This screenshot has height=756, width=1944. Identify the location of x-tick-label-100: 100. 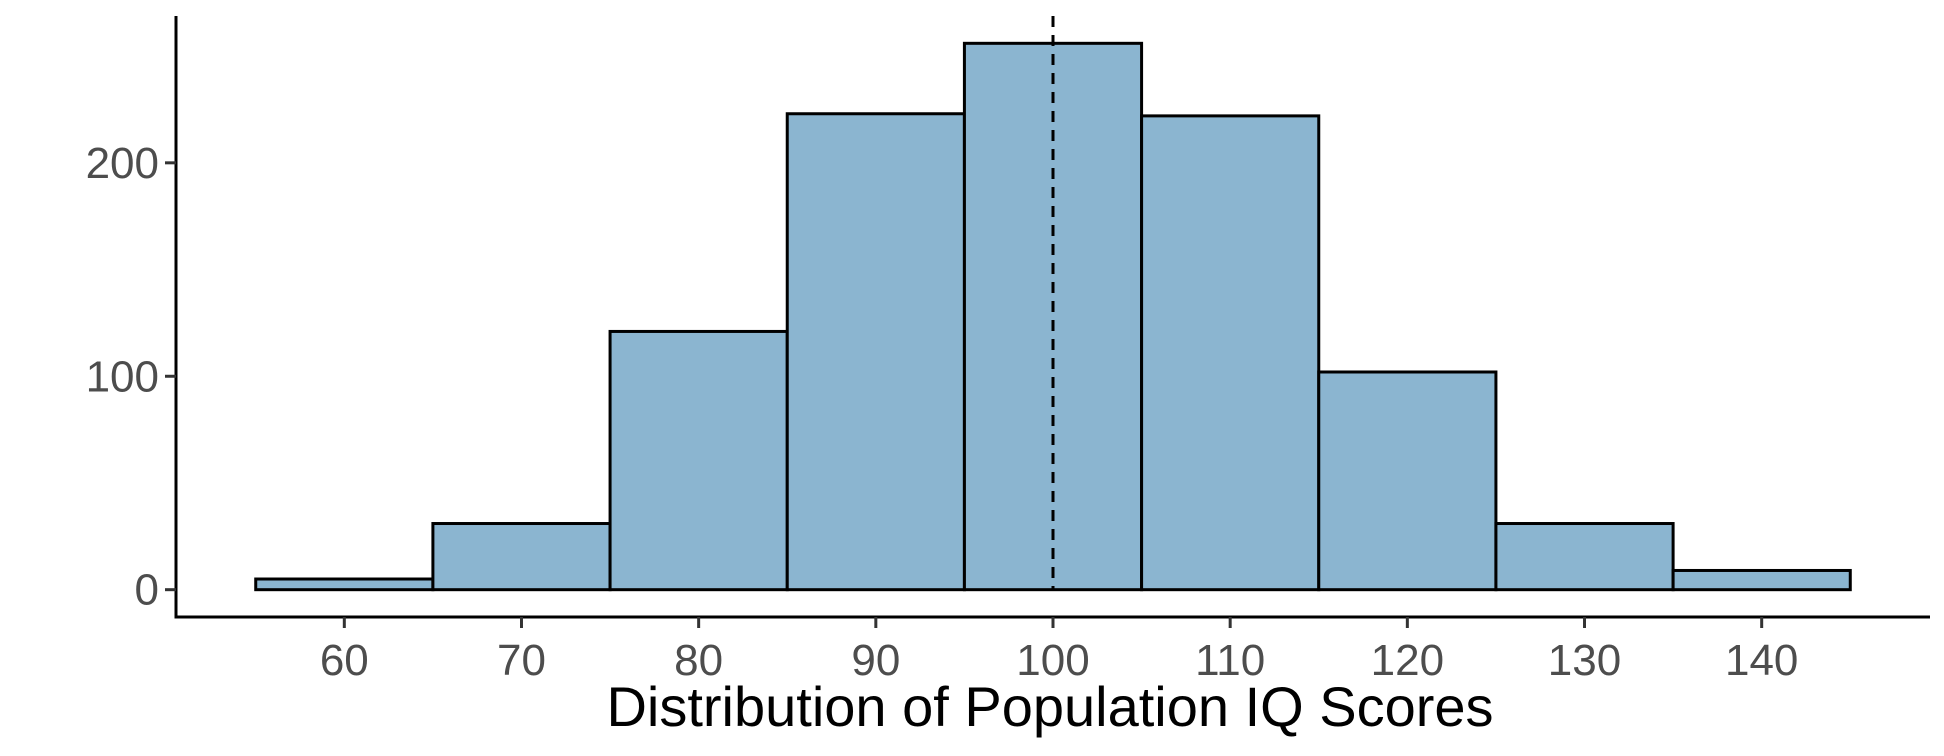
(1052, 660).